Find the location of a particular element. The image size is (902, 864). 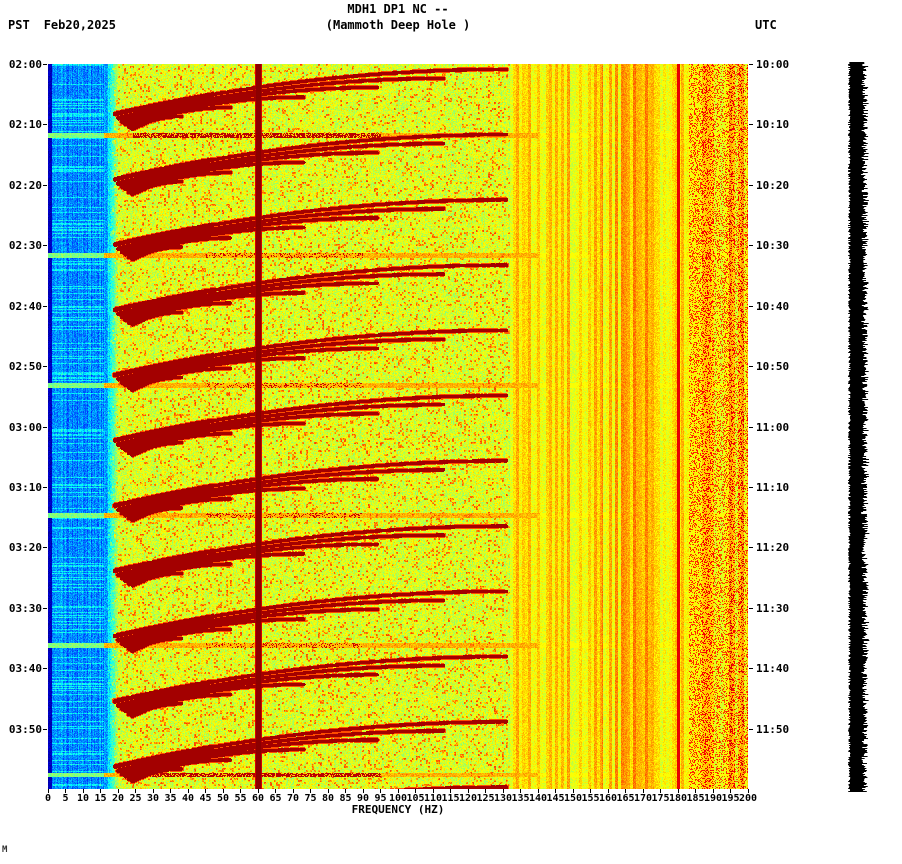

x-tick-label: 200 is located at coordinates (748, 798).